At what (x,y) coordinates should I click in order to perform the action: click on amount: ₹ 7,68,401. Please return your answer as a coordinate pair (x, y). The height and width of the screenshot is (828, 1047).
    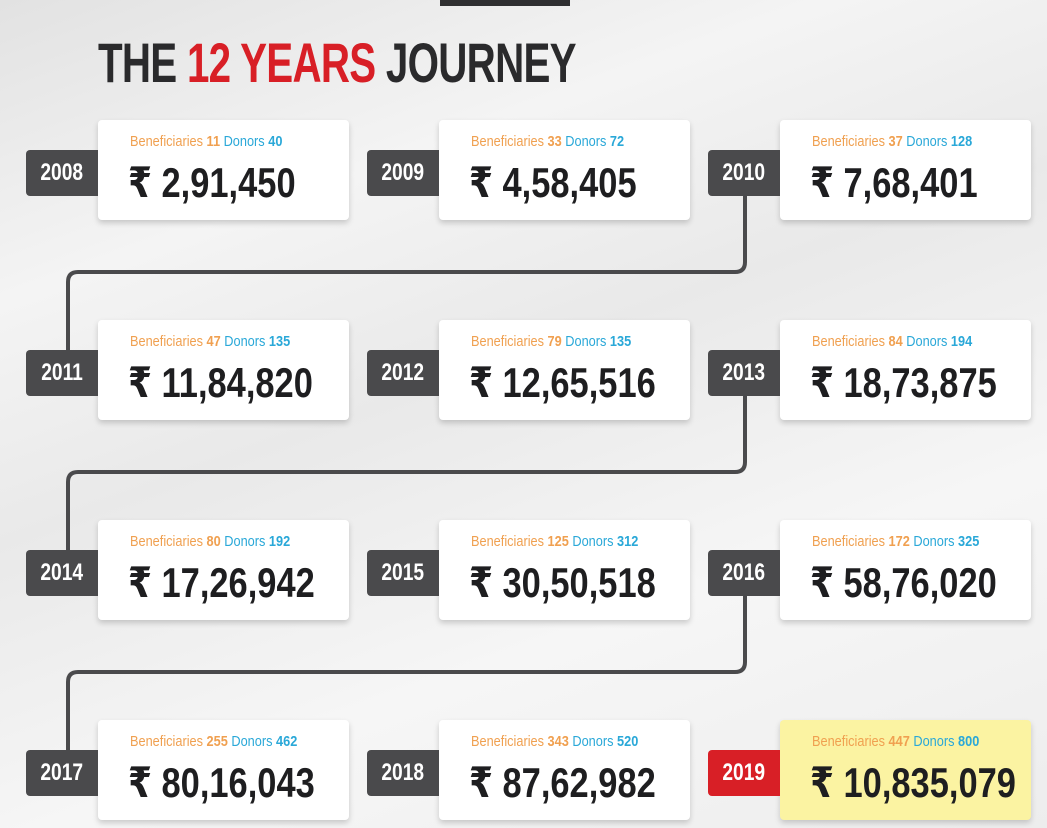
    Looking at the image, I should click on (894, 182).